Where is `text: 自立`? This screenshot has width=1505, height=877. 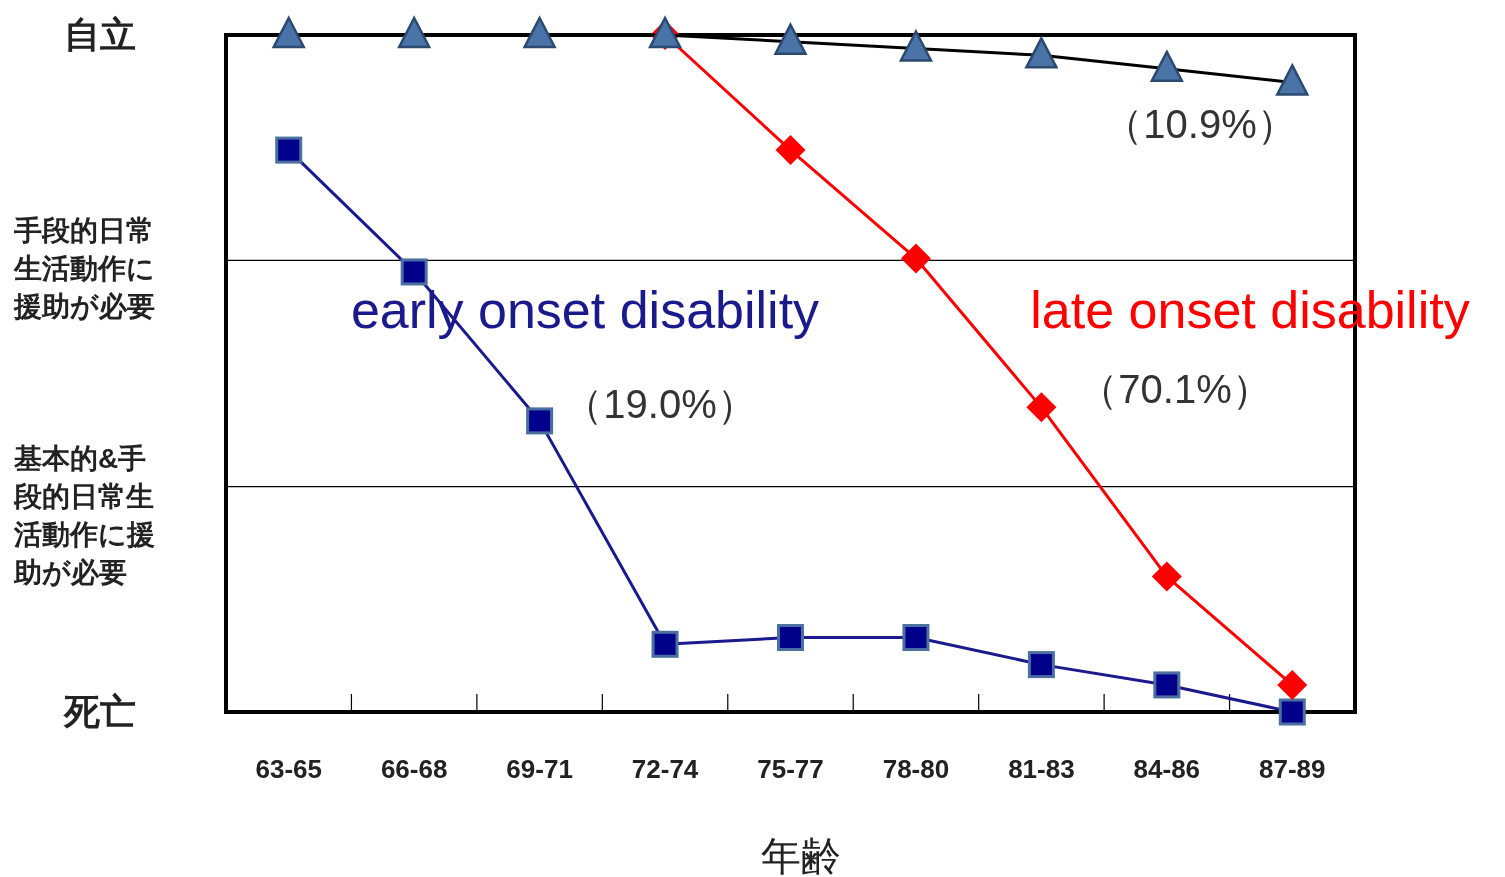
text: 自立 is located at coordinates (100, 34).